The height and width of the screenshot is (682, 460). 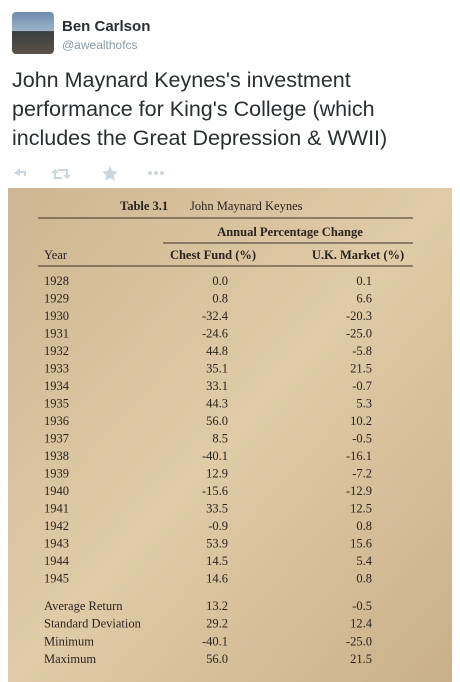 I want to click on uk-market-value: 12.5, so click(x=361, y=508).